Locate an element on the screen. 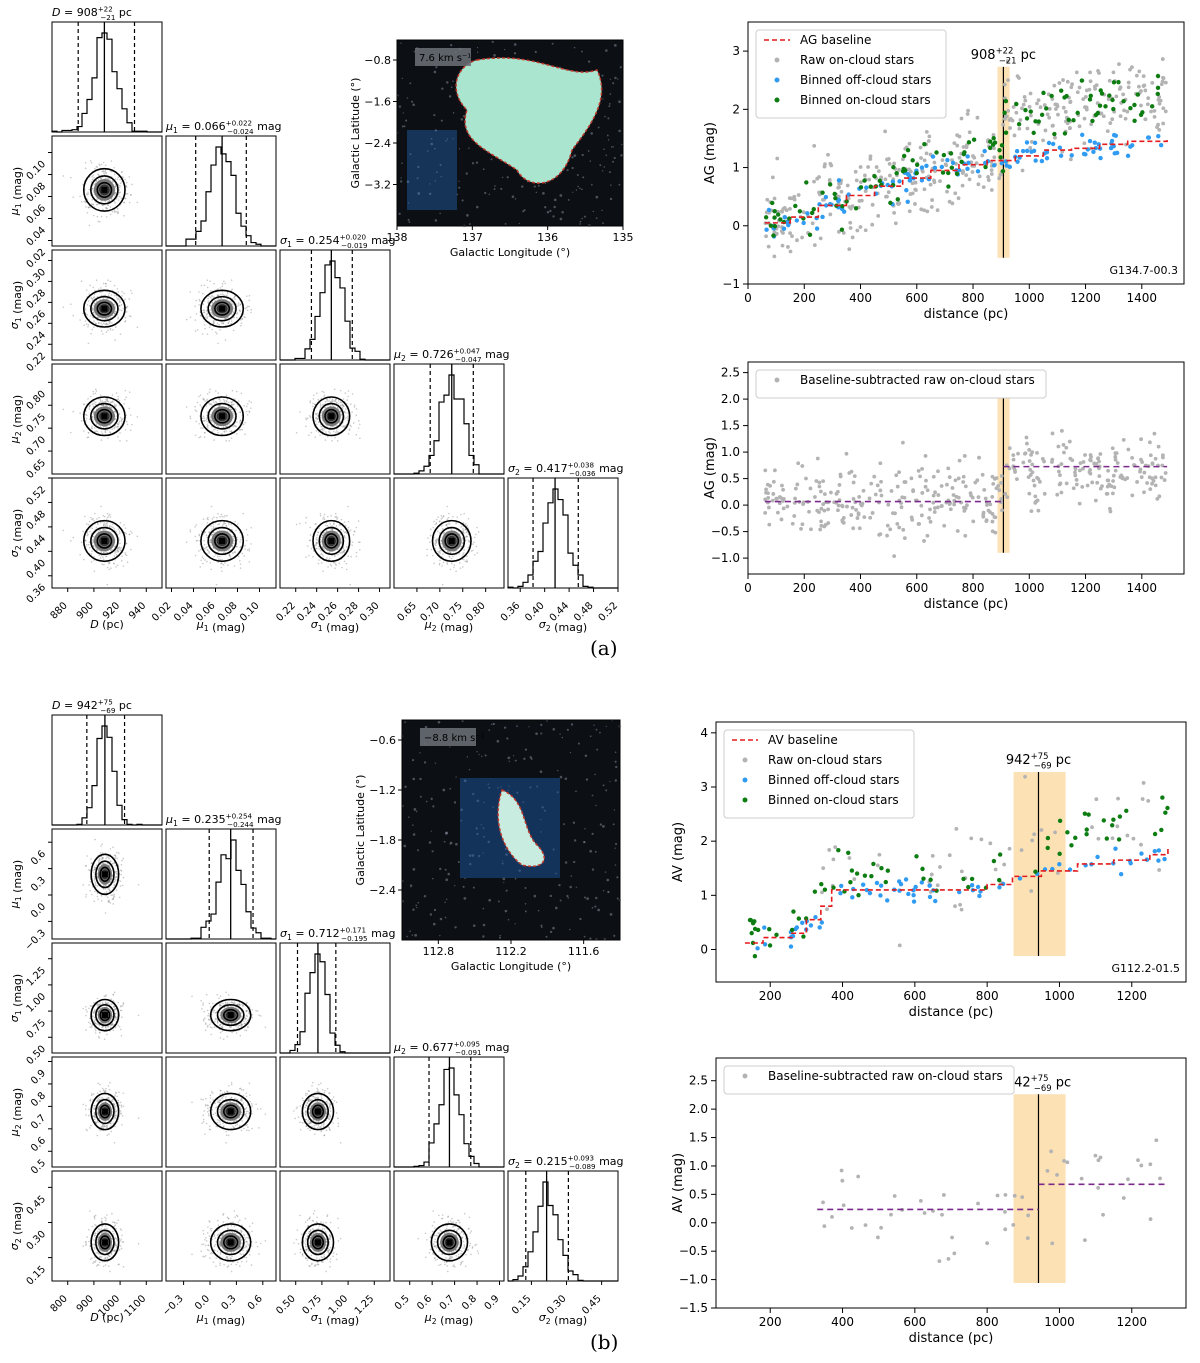 This screenshot has width=1200, height=1363. tick-label: 0 is located at coordinates (748, 298).